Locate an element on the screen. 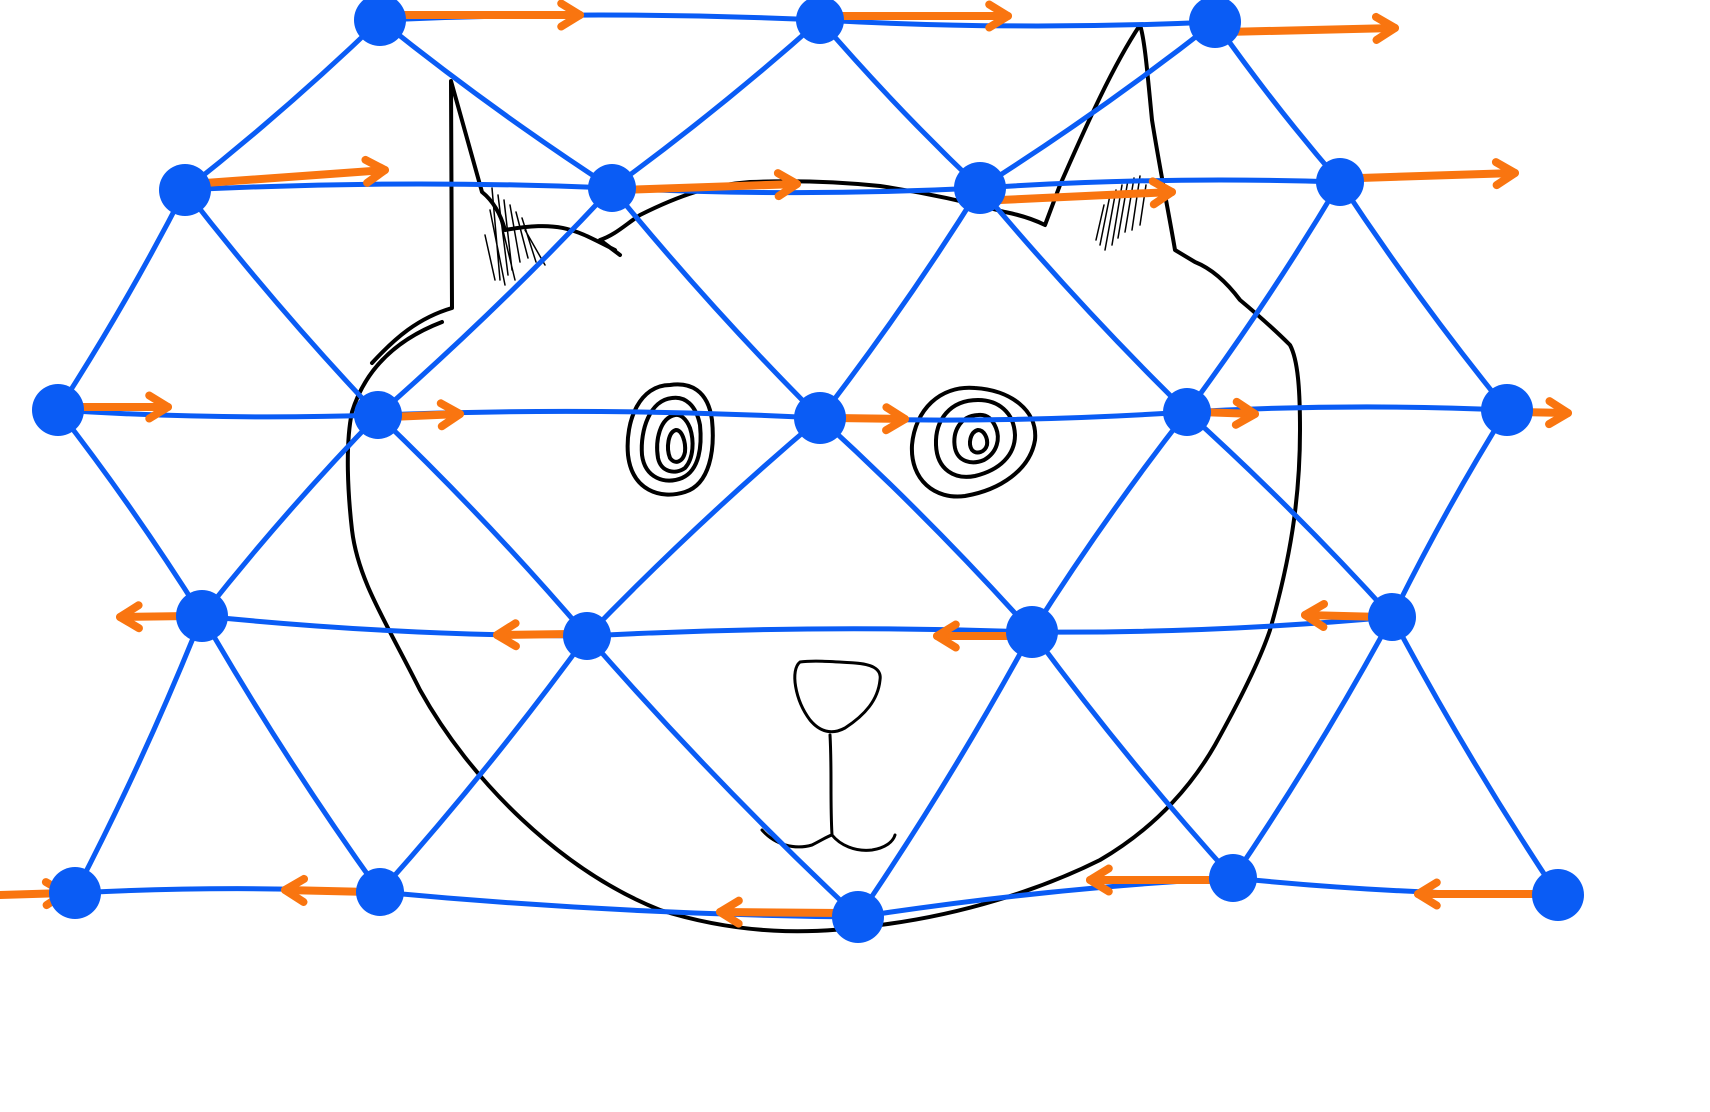  cat-nose is located at coordinates (837, 696).